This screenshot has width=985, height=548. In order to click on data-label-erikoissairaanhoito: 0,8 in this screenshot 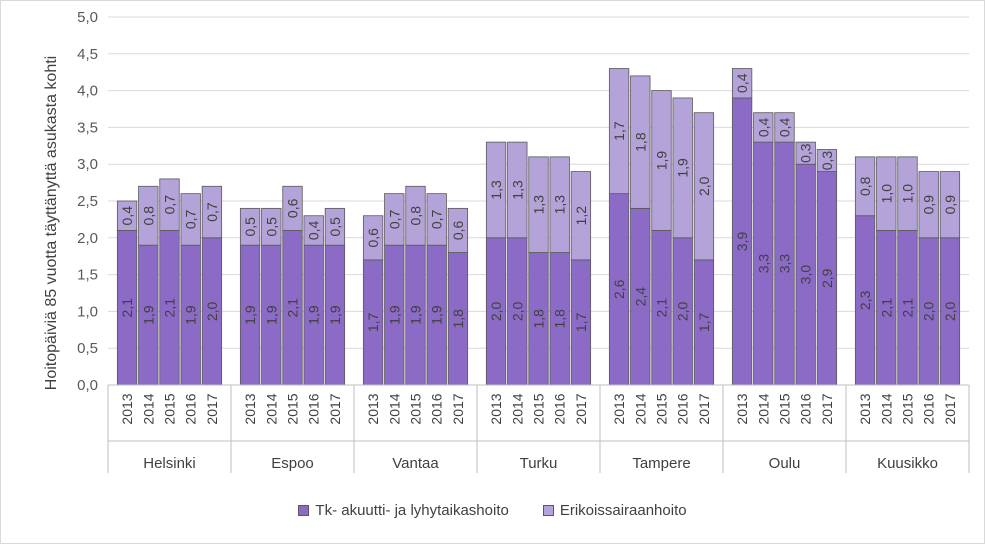, I will do `click(416, 216)`.